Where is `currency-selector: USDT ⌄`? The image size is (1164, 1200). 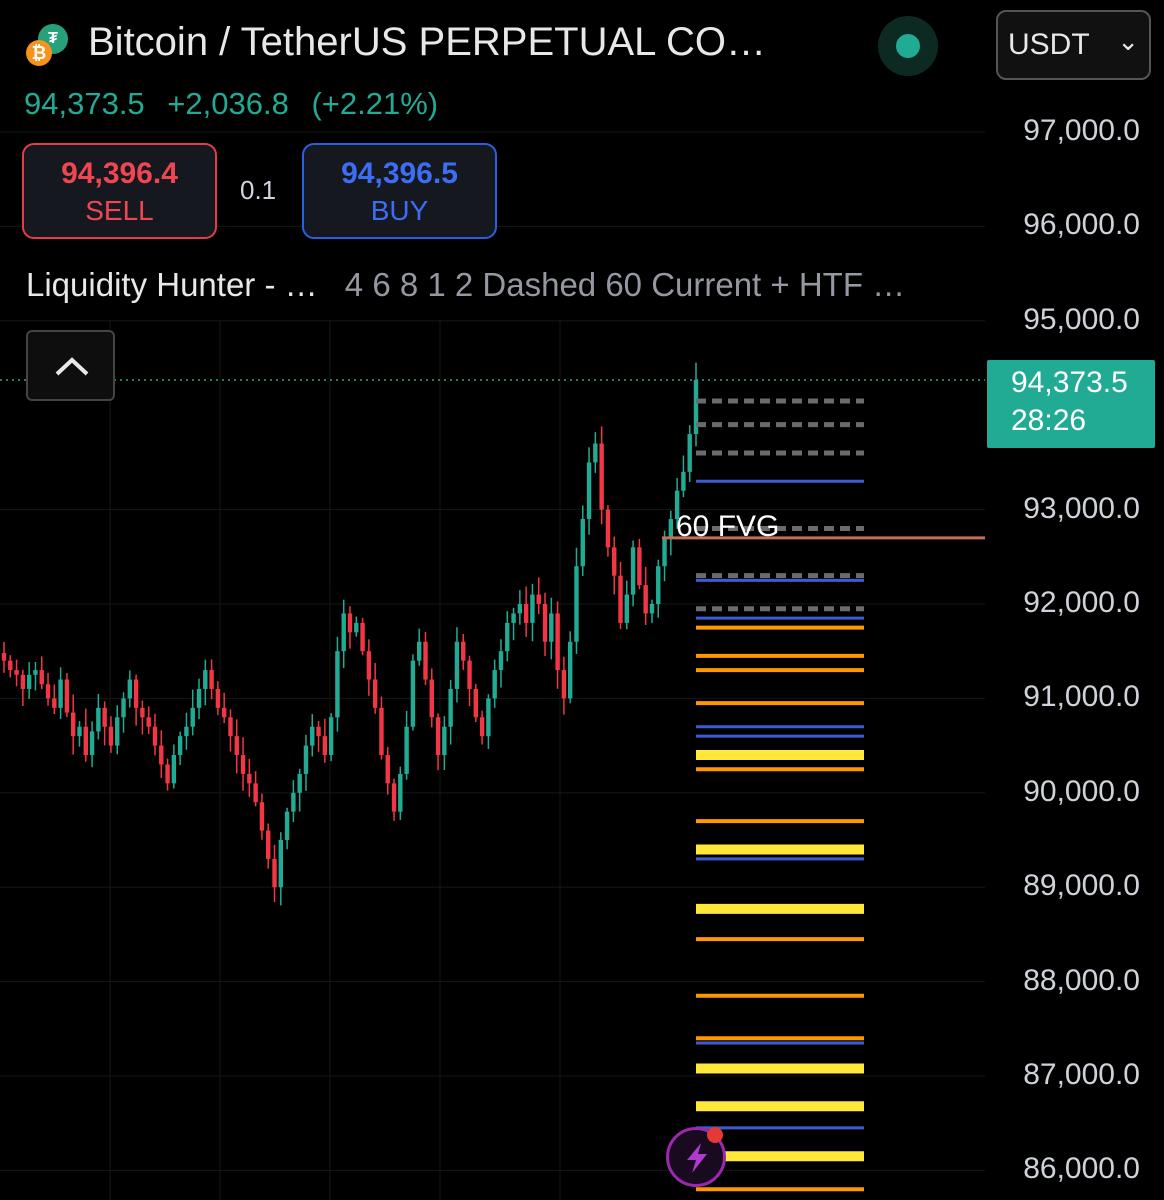
currency-selector: USDT ⌄ is located at coordinates (1073, 45).